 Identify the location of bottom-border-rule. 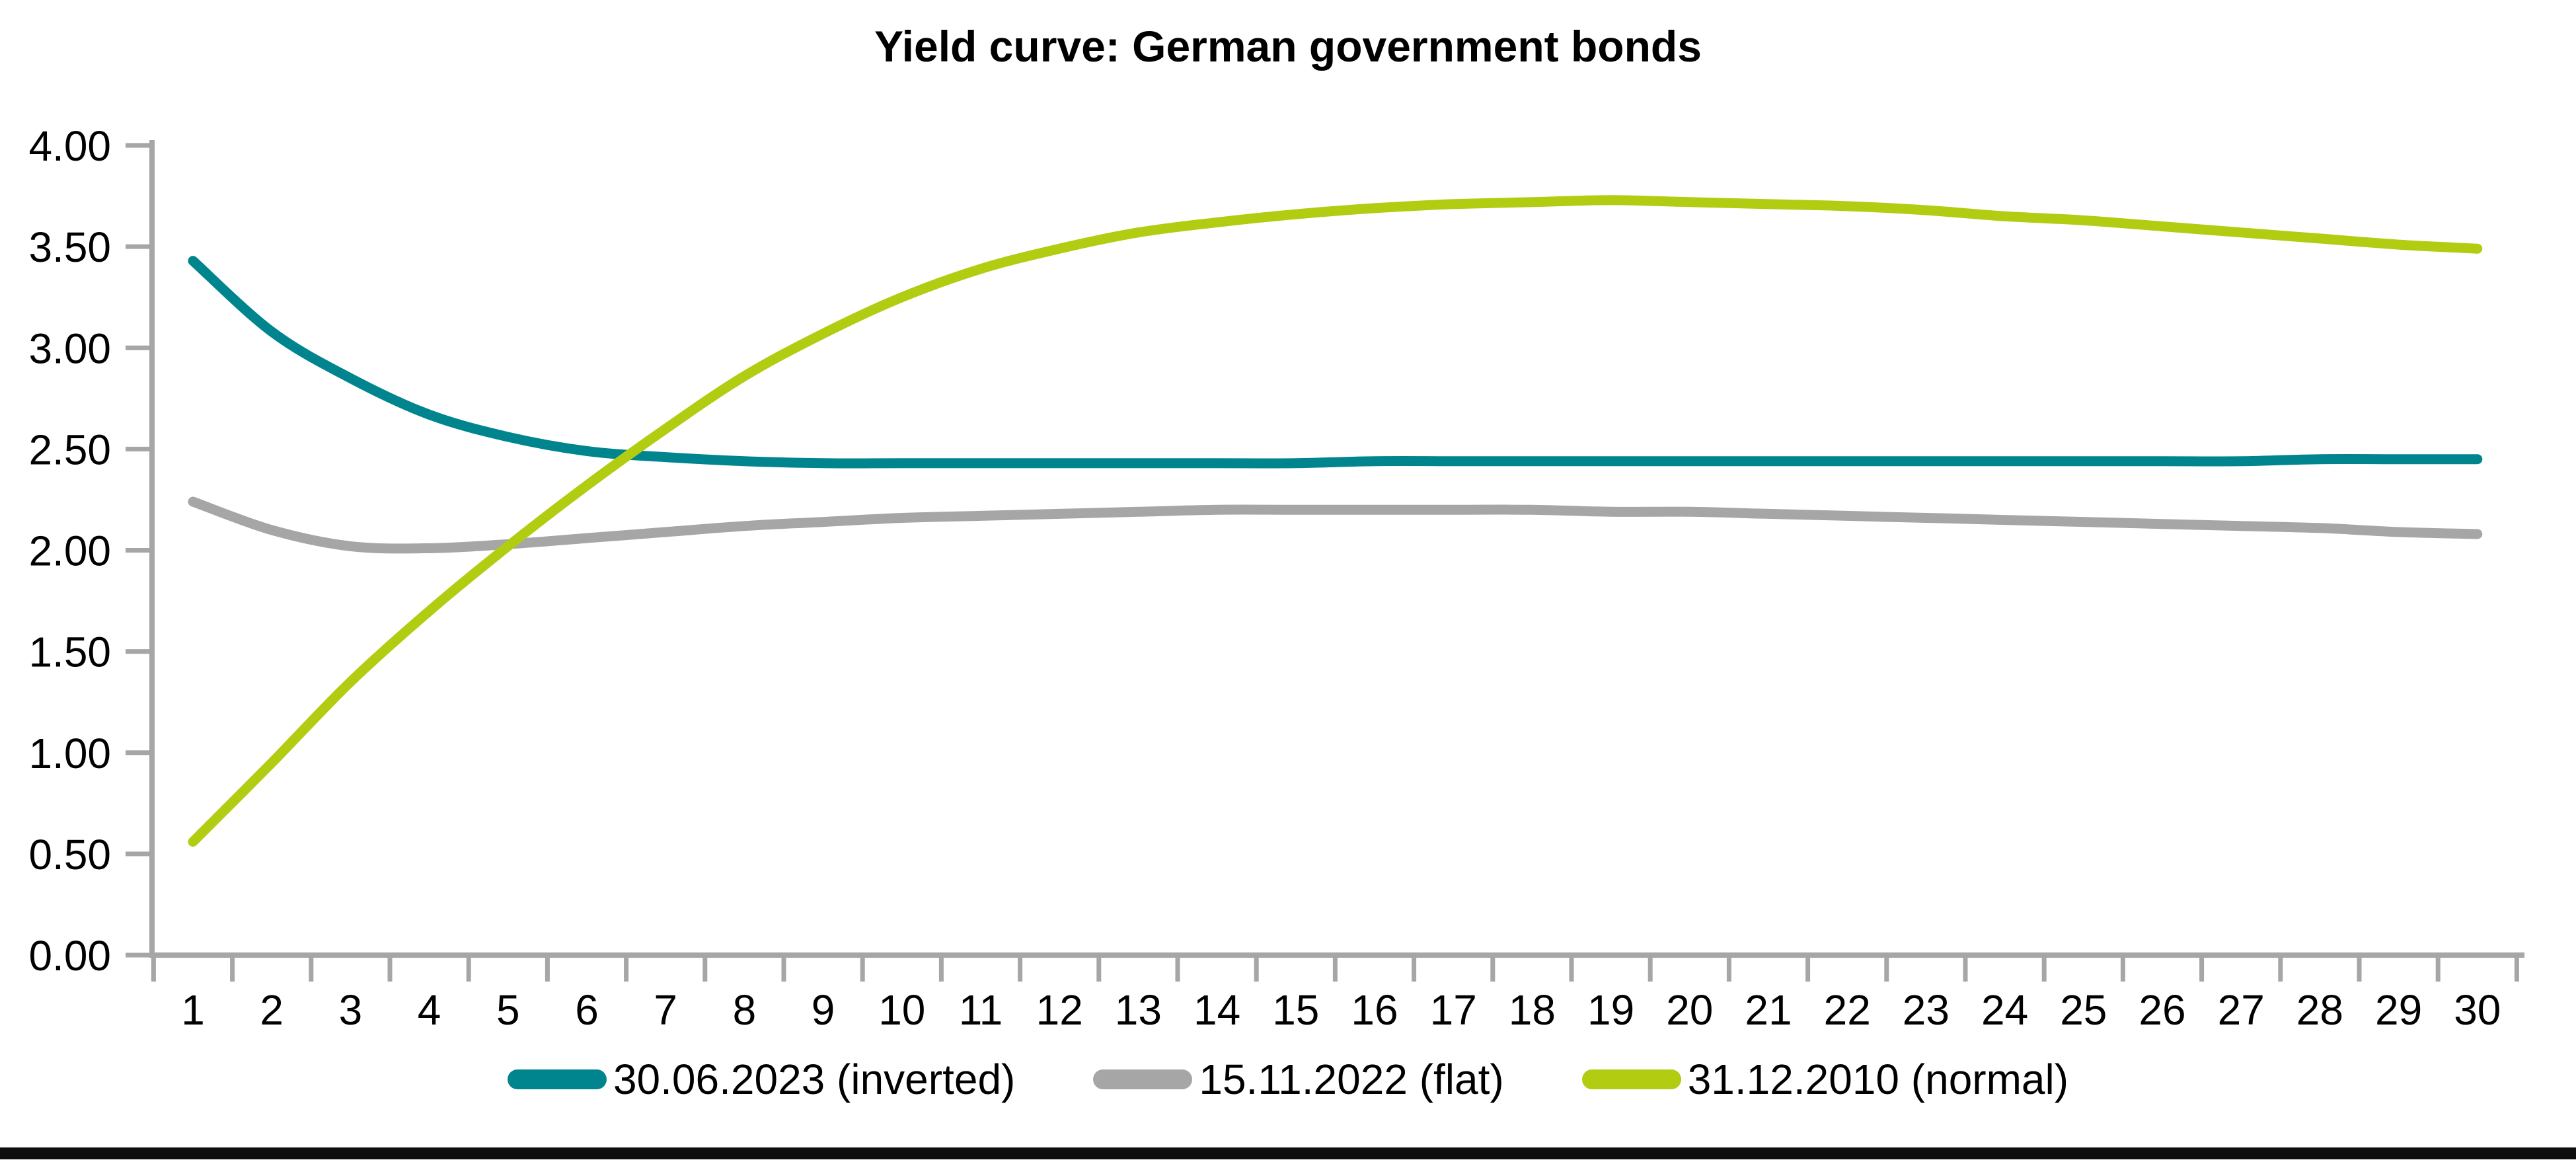
(1288, 1153).